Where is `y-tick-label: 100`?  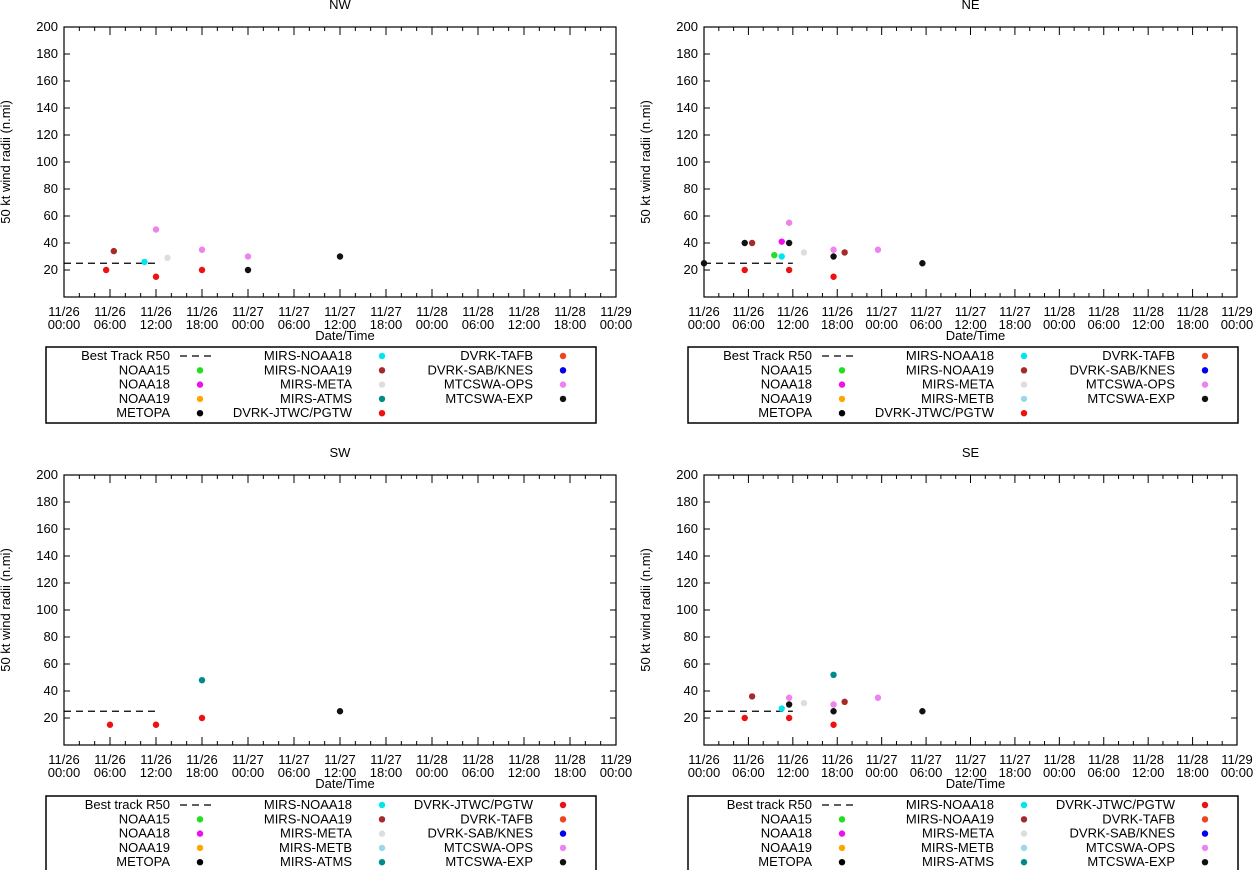 y-tick-label: 100 is located at coordinates (47, 161).